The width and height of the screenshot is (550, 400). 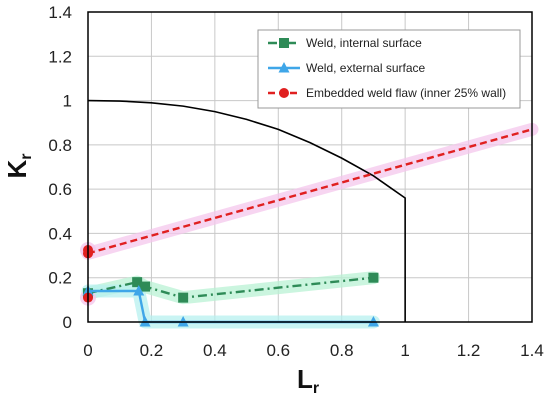 I want to click on y-tick-label: 0.4, so click(x=60, y=233).